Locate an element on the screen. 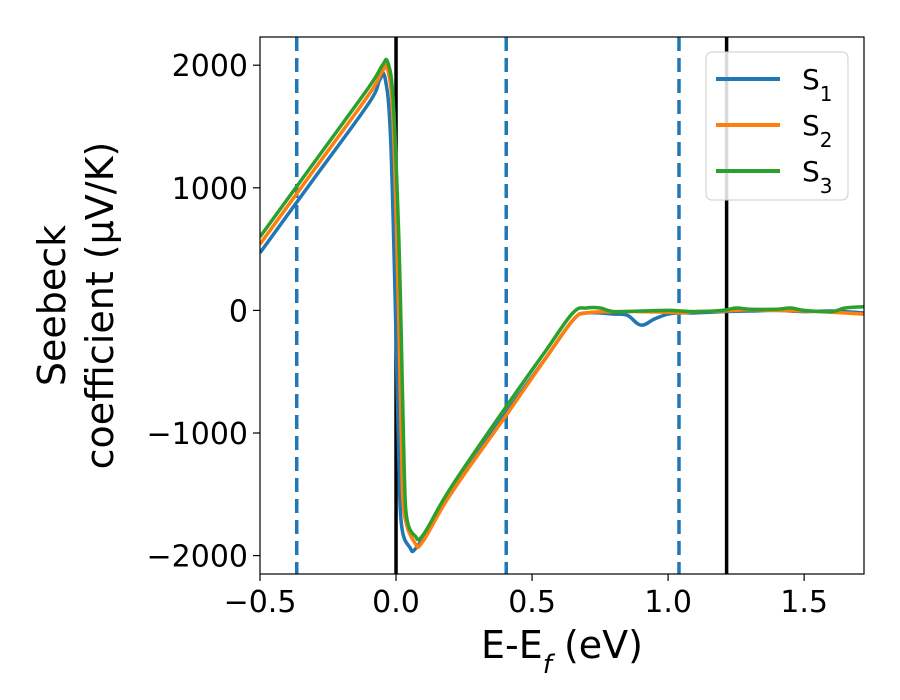  y-tick-label: −2000 is located at coordinates (197, 557).